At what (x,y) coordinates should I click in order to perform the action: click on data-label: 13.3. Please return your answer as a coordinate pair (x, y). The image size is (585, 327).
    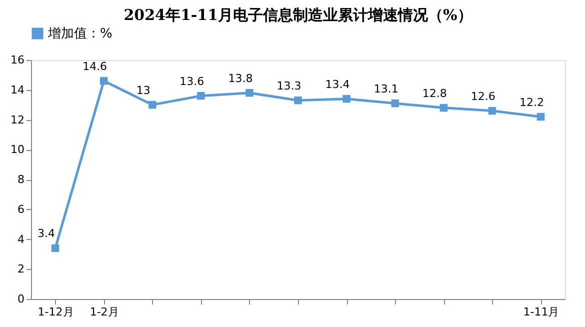
    Looking at the image, I should click on (289, 85).